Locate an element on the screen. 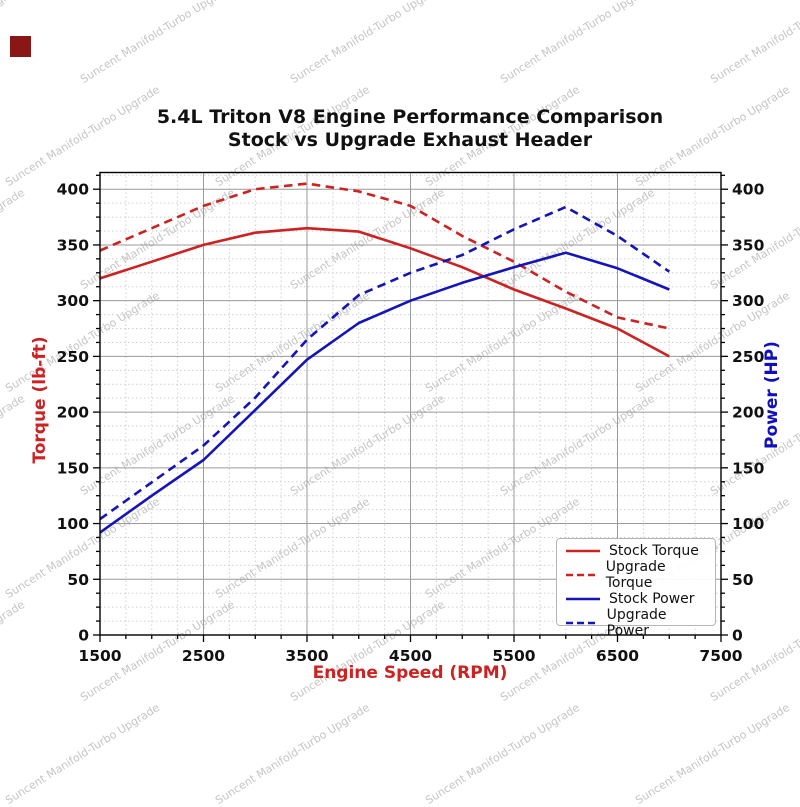 The height and width of the screenshot is (807, 800). y-right-tick-label: 350 is located at coordinates (748, 245).